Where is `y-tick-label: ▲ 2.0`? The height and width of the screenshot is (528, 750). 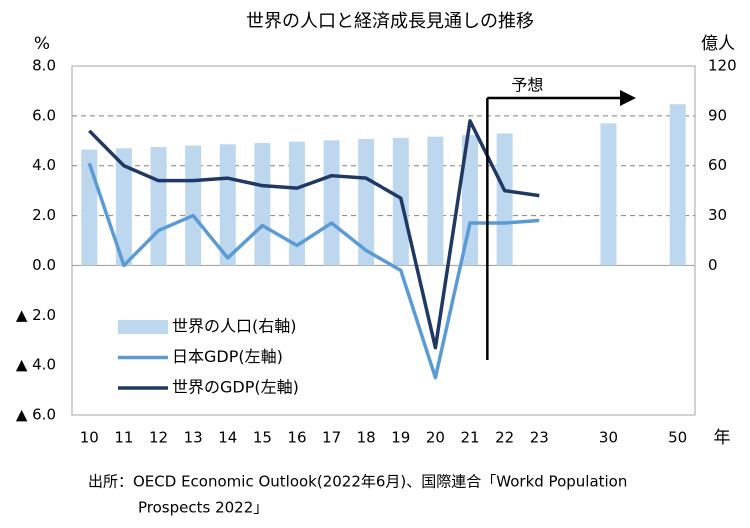 y-tick-label: ▲ 2.0 is located at coordinates (36, 315).